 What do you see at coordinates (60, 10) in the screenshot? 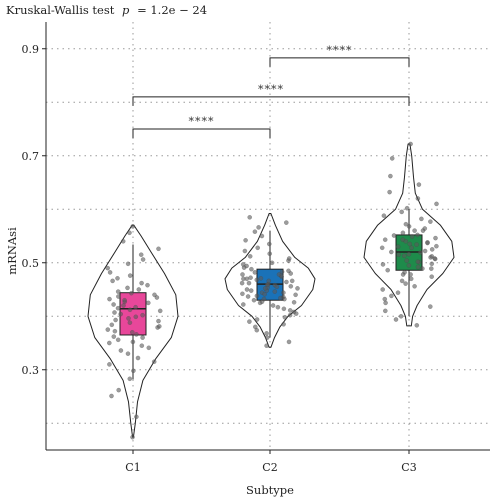
I see `title-prefix: Kruskal-Wallis test` at bounding box center [60, 10].